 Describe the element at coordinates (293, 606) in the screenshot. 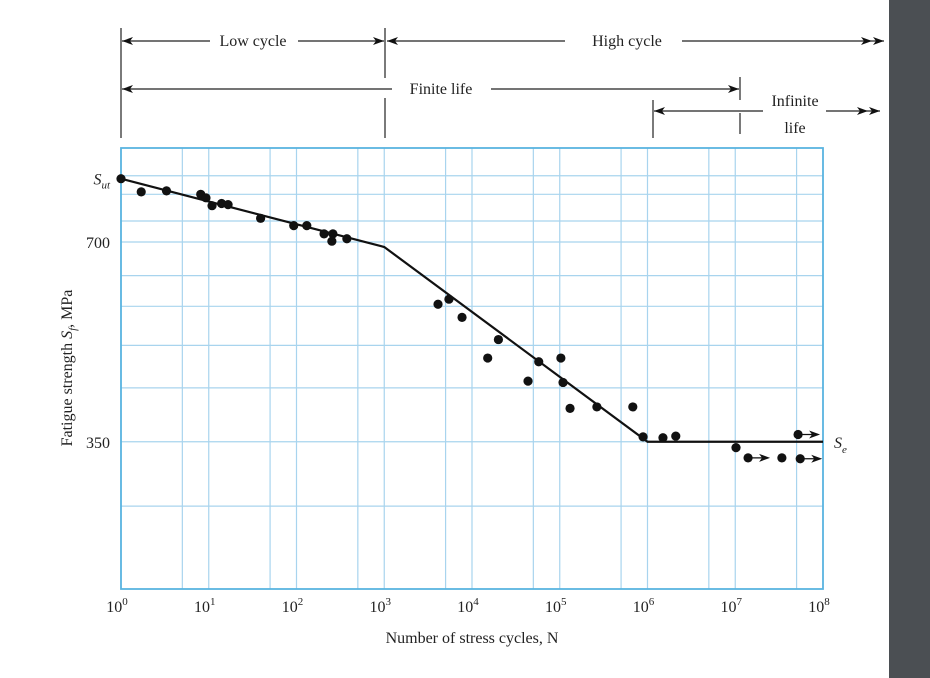

I see `x-tick-label: 10²` at that location.